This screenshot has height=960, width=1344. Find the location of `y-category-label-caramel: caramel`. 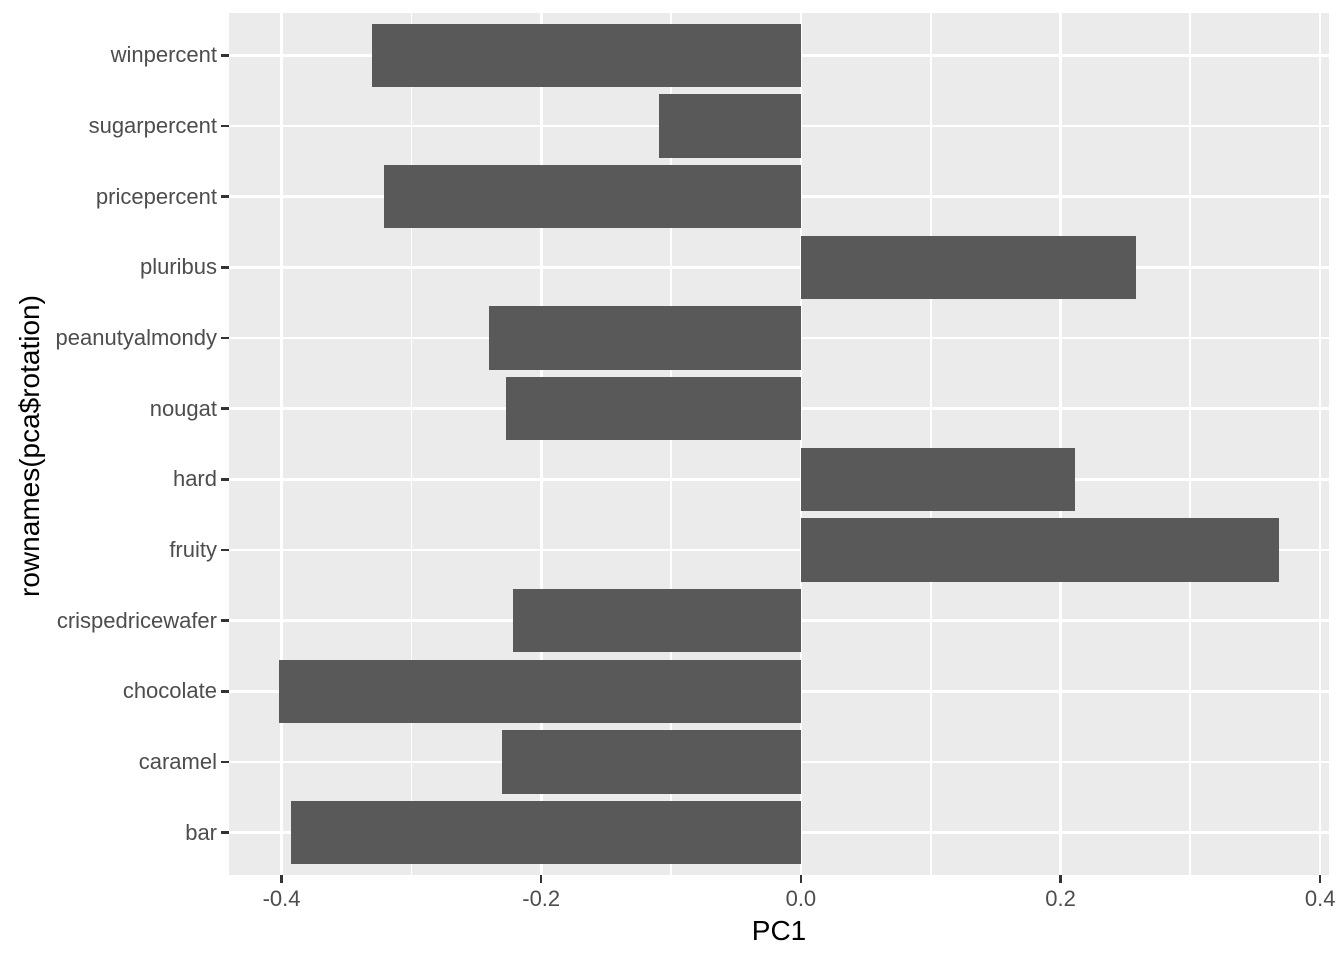

y-category-label-caramel: caramel is located at coordinates (177, 761).